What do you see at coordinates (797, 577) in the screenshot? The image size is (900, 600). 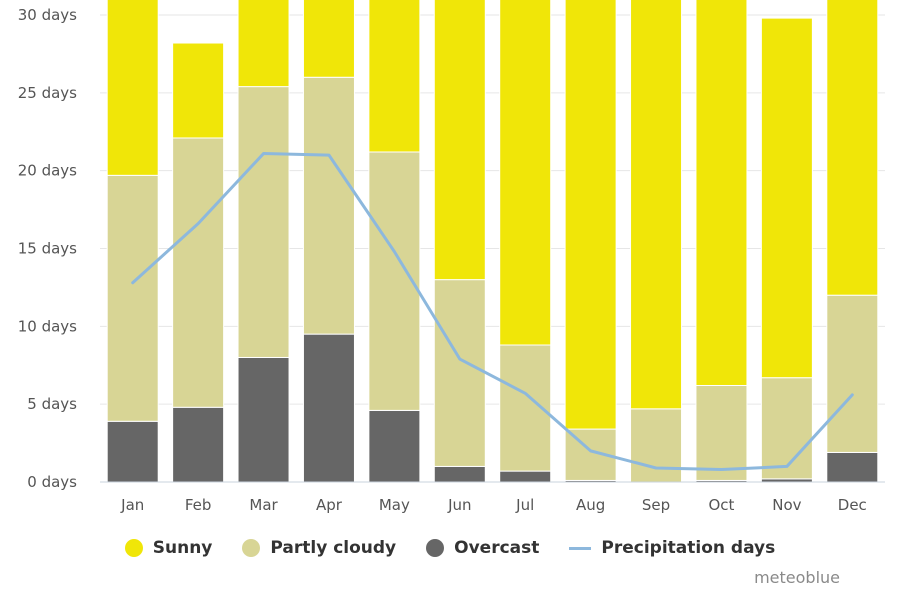 I see `meteoblue-credit: meteoblue` at bounding box center [797, 577].